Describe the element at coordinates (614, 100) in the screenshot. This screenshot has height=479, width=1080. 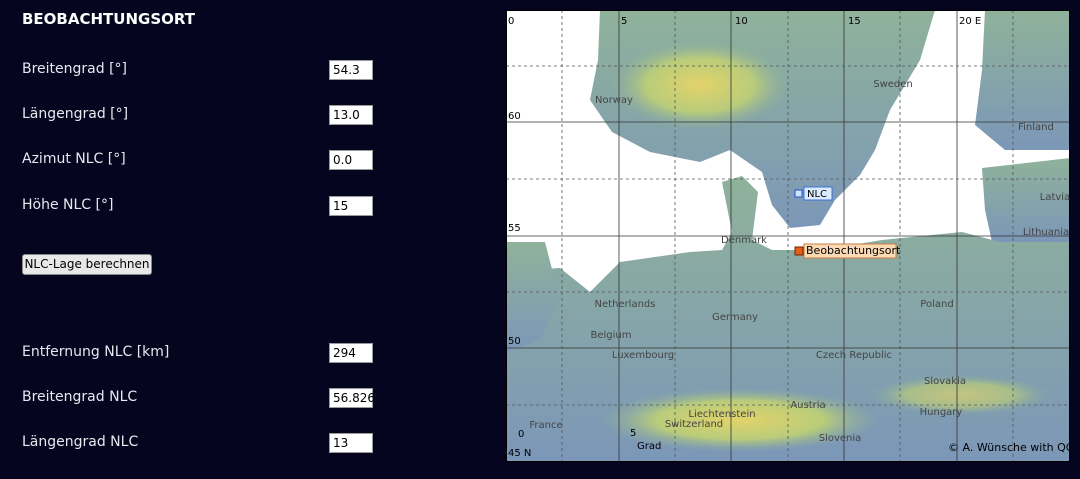
I see `country-label: Norway` at that location.